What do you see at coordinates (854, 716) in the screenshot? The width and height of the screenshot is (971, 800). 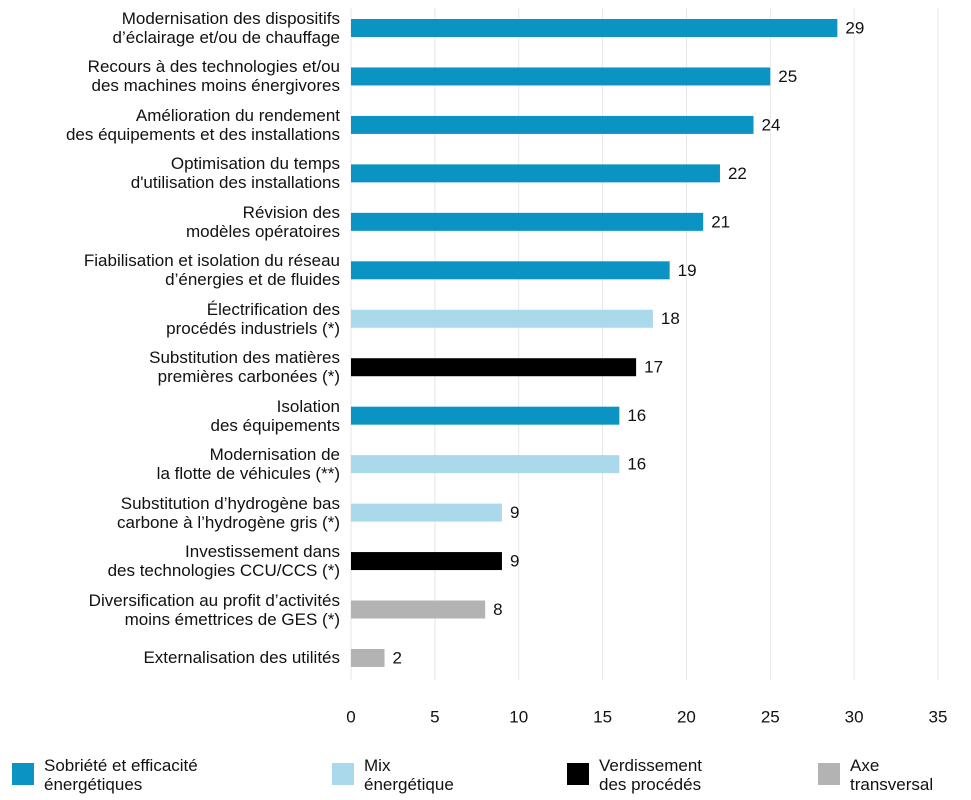 I see `x-tick-label: 30` at bounding box center [854, 716].